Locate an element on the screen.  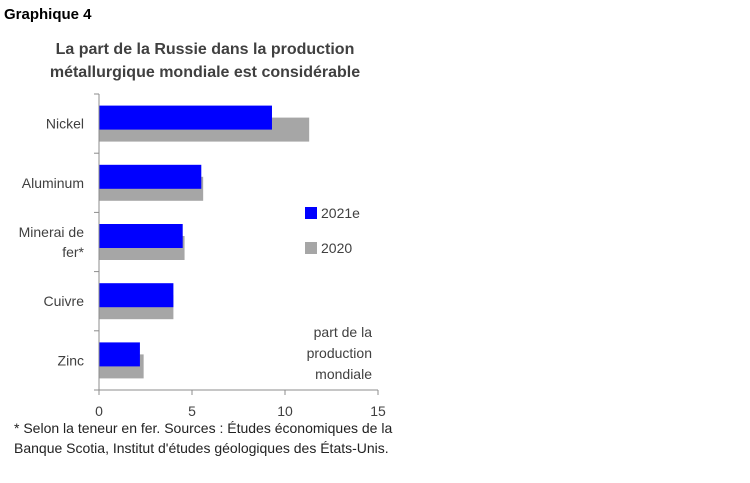
x-tick-label: 0 is located at coordinates (99, 411).